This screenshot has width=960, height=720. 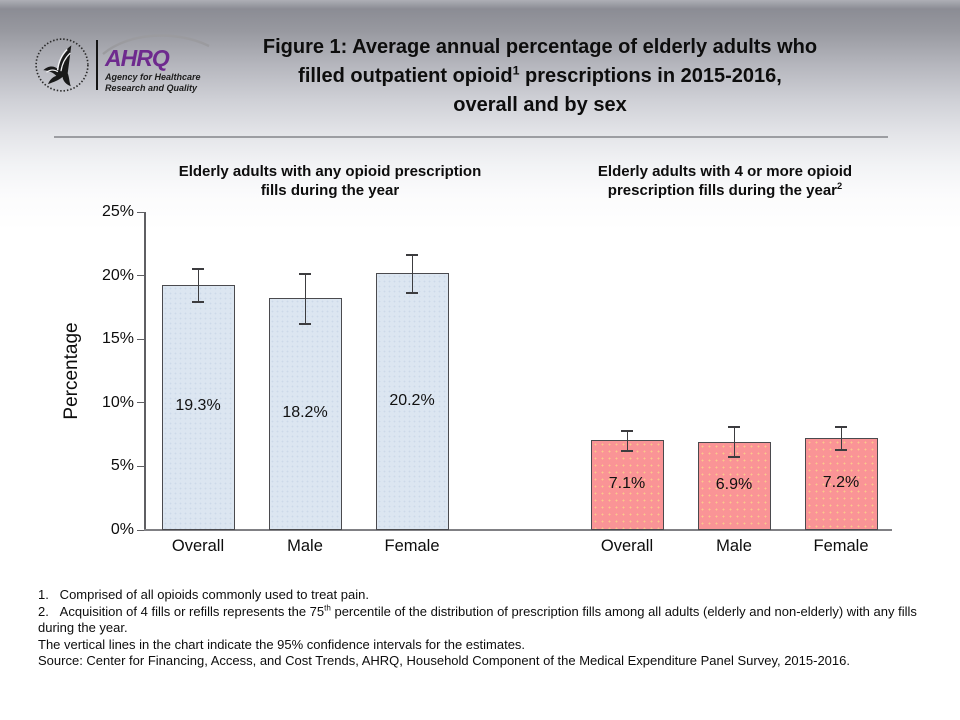 What do you see at coordinates (117, 402) in the screenshot?
I see `y-tick-label: 10%` at bounding box center [117, 402].